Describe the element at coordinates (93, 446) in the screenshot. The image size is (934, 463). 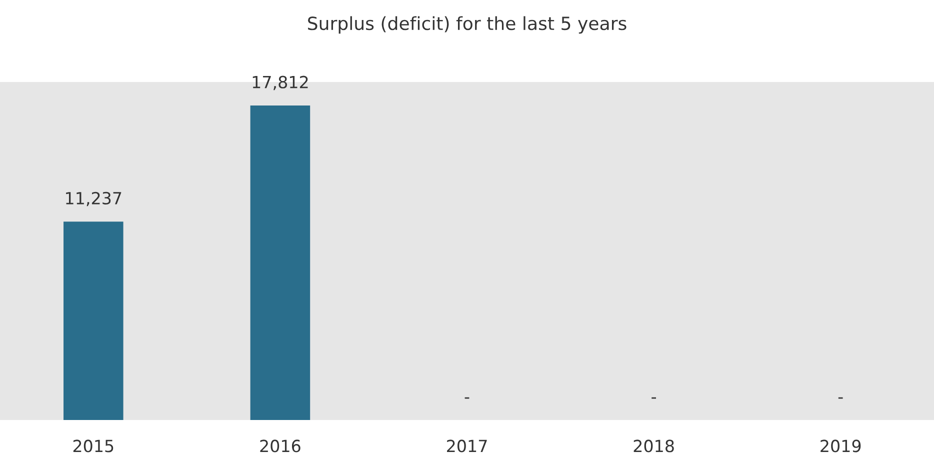
I see `x-tick-label: 2015` at that location.